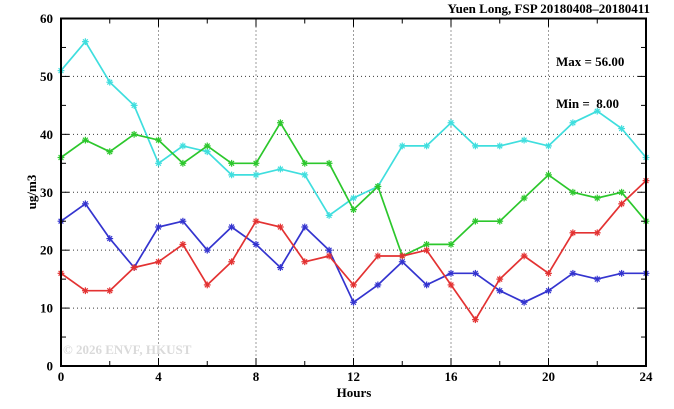 Image resolution: width=674 pixels, height=409 pixels. Describe the element at coordinates (46, 18) in the screenshot. I see `y-tick-label: 60` at that location.